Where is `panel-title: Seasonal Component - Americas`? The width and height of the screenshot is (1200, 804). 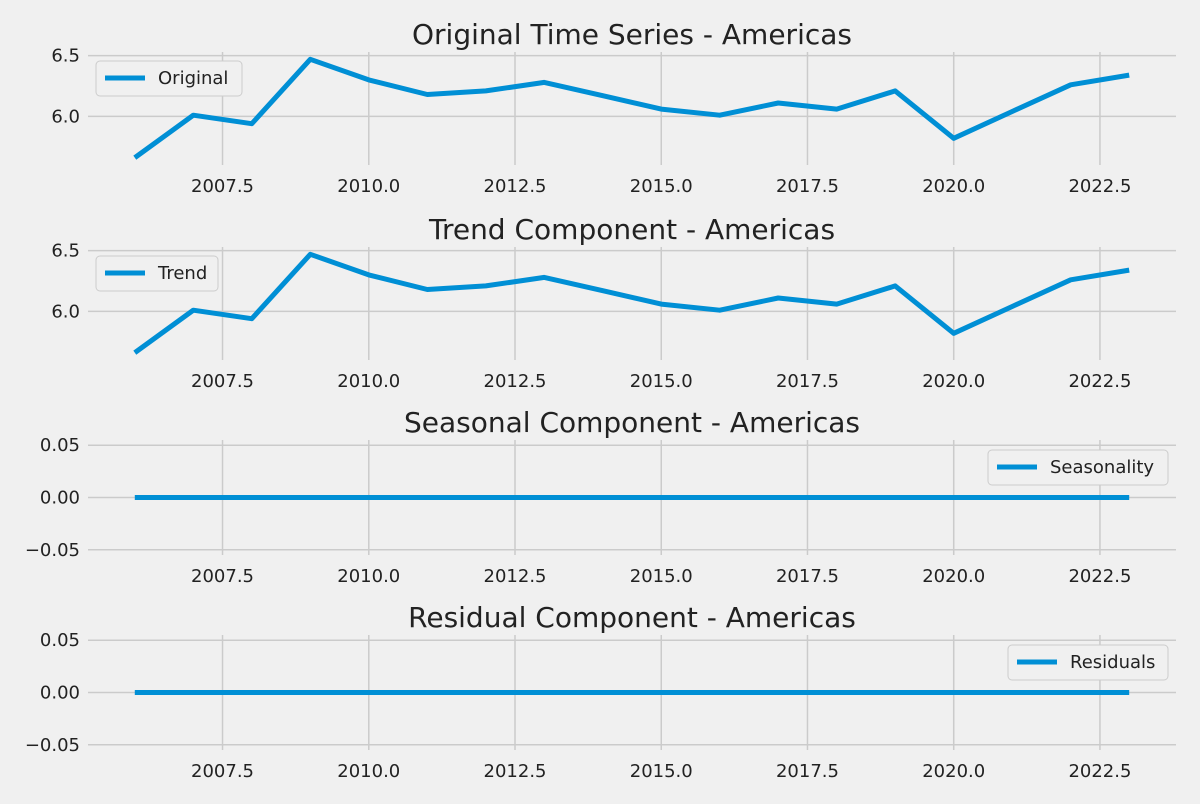 panel-title: Seasonal Component - Americas is located at coordinates (632, 422).